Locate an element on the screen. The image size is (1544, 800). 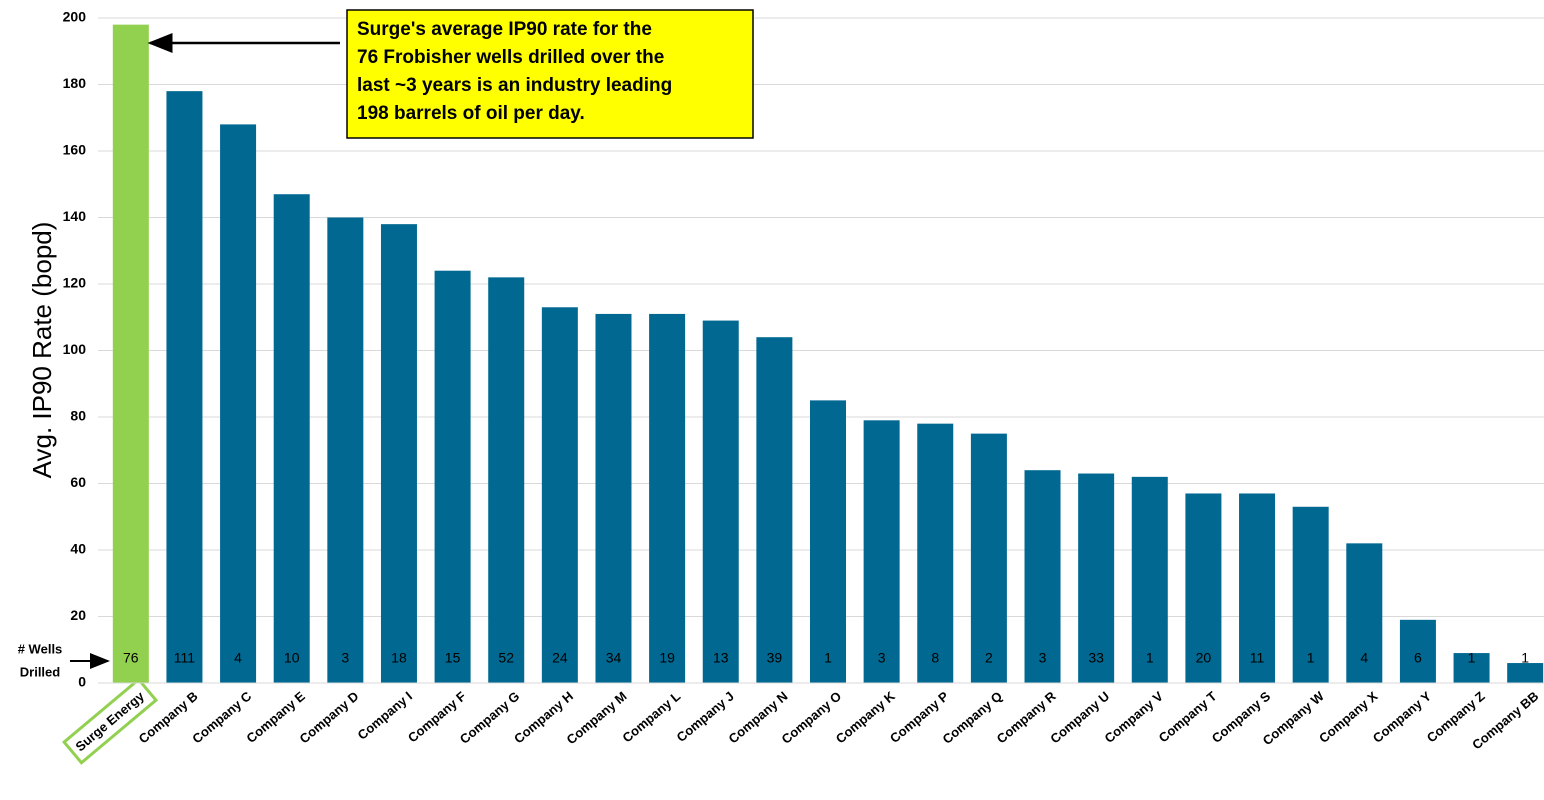
wells-count: 52 is located at coordinates (506, 658).